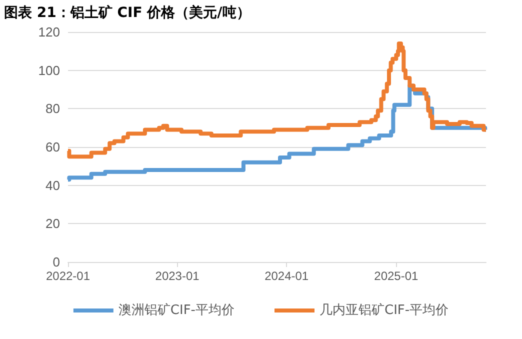  What do you see at coordinates (127, 13) in the screenshot?
I see `chart-title: 图表 21：铝土矿 CIF 价格（美元/吨）` at bounding box center [127, 13].